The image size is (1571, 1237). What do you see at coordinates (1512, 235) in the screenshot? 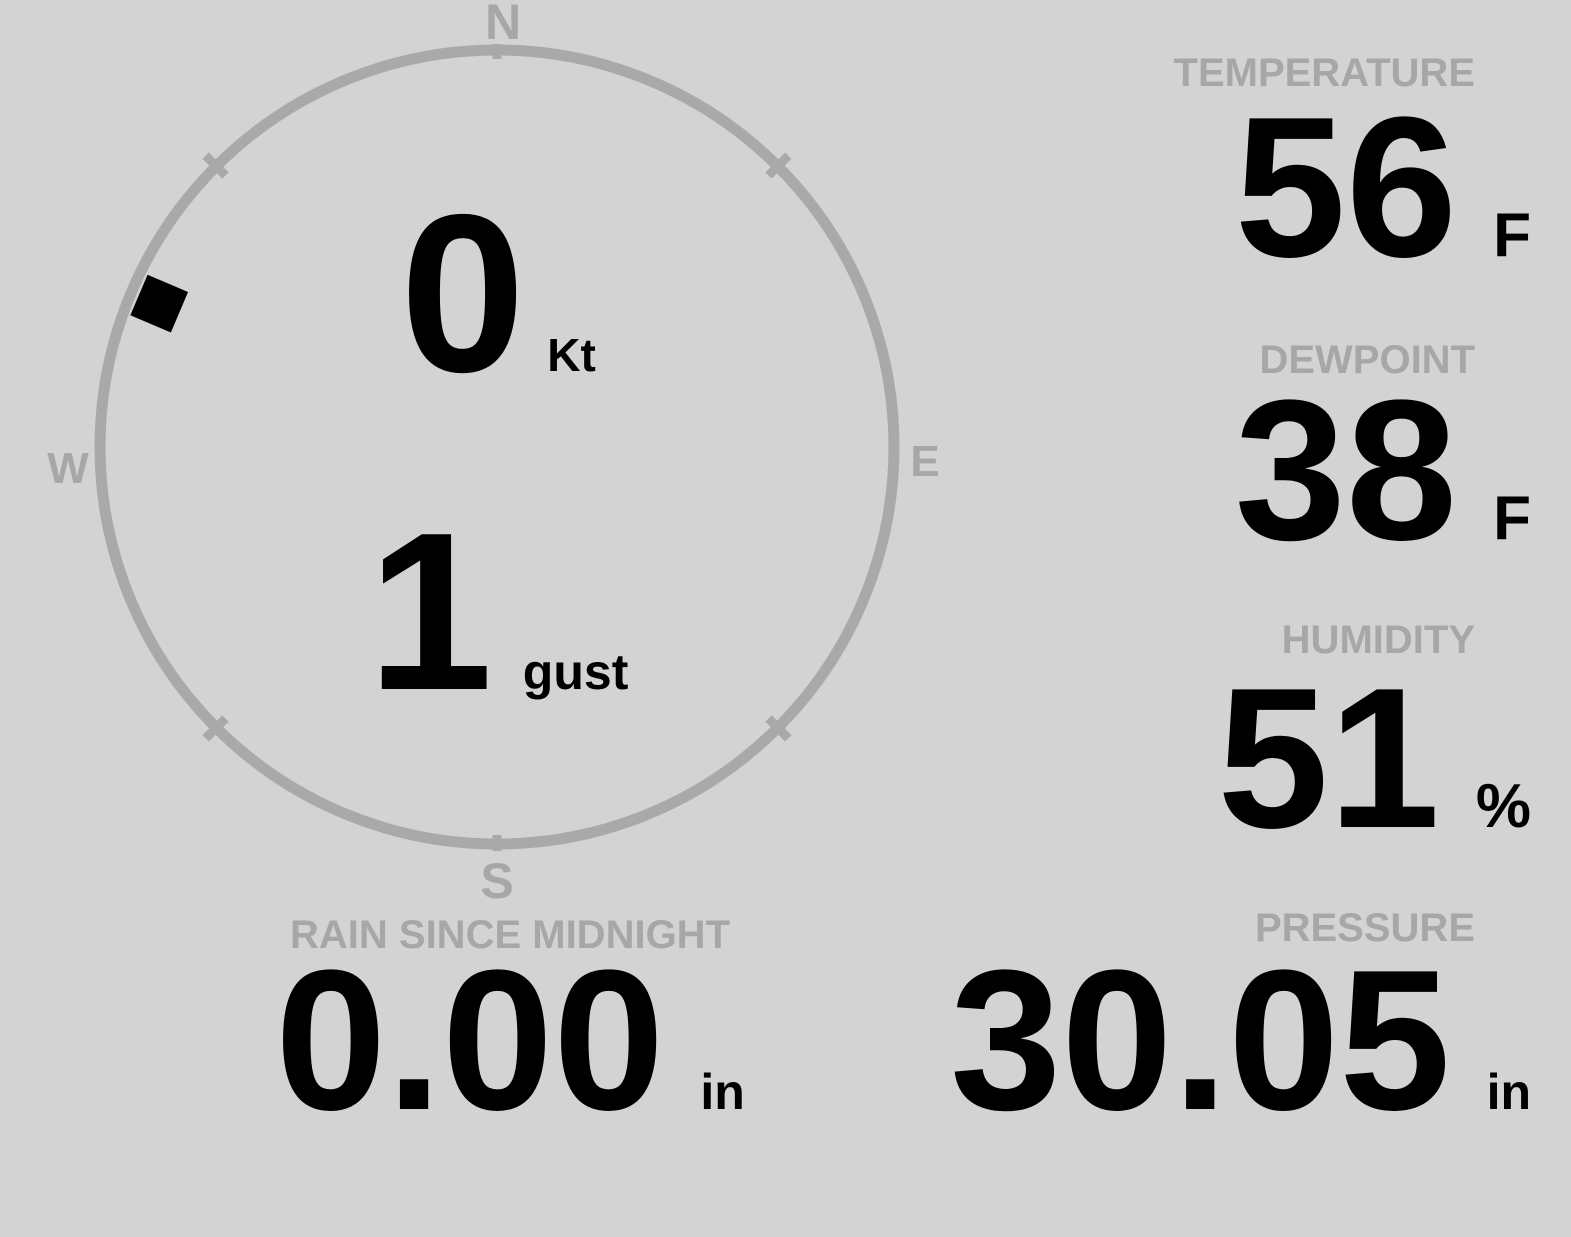
I see `temperature-unit: F` at bounding box center [1512, 235].